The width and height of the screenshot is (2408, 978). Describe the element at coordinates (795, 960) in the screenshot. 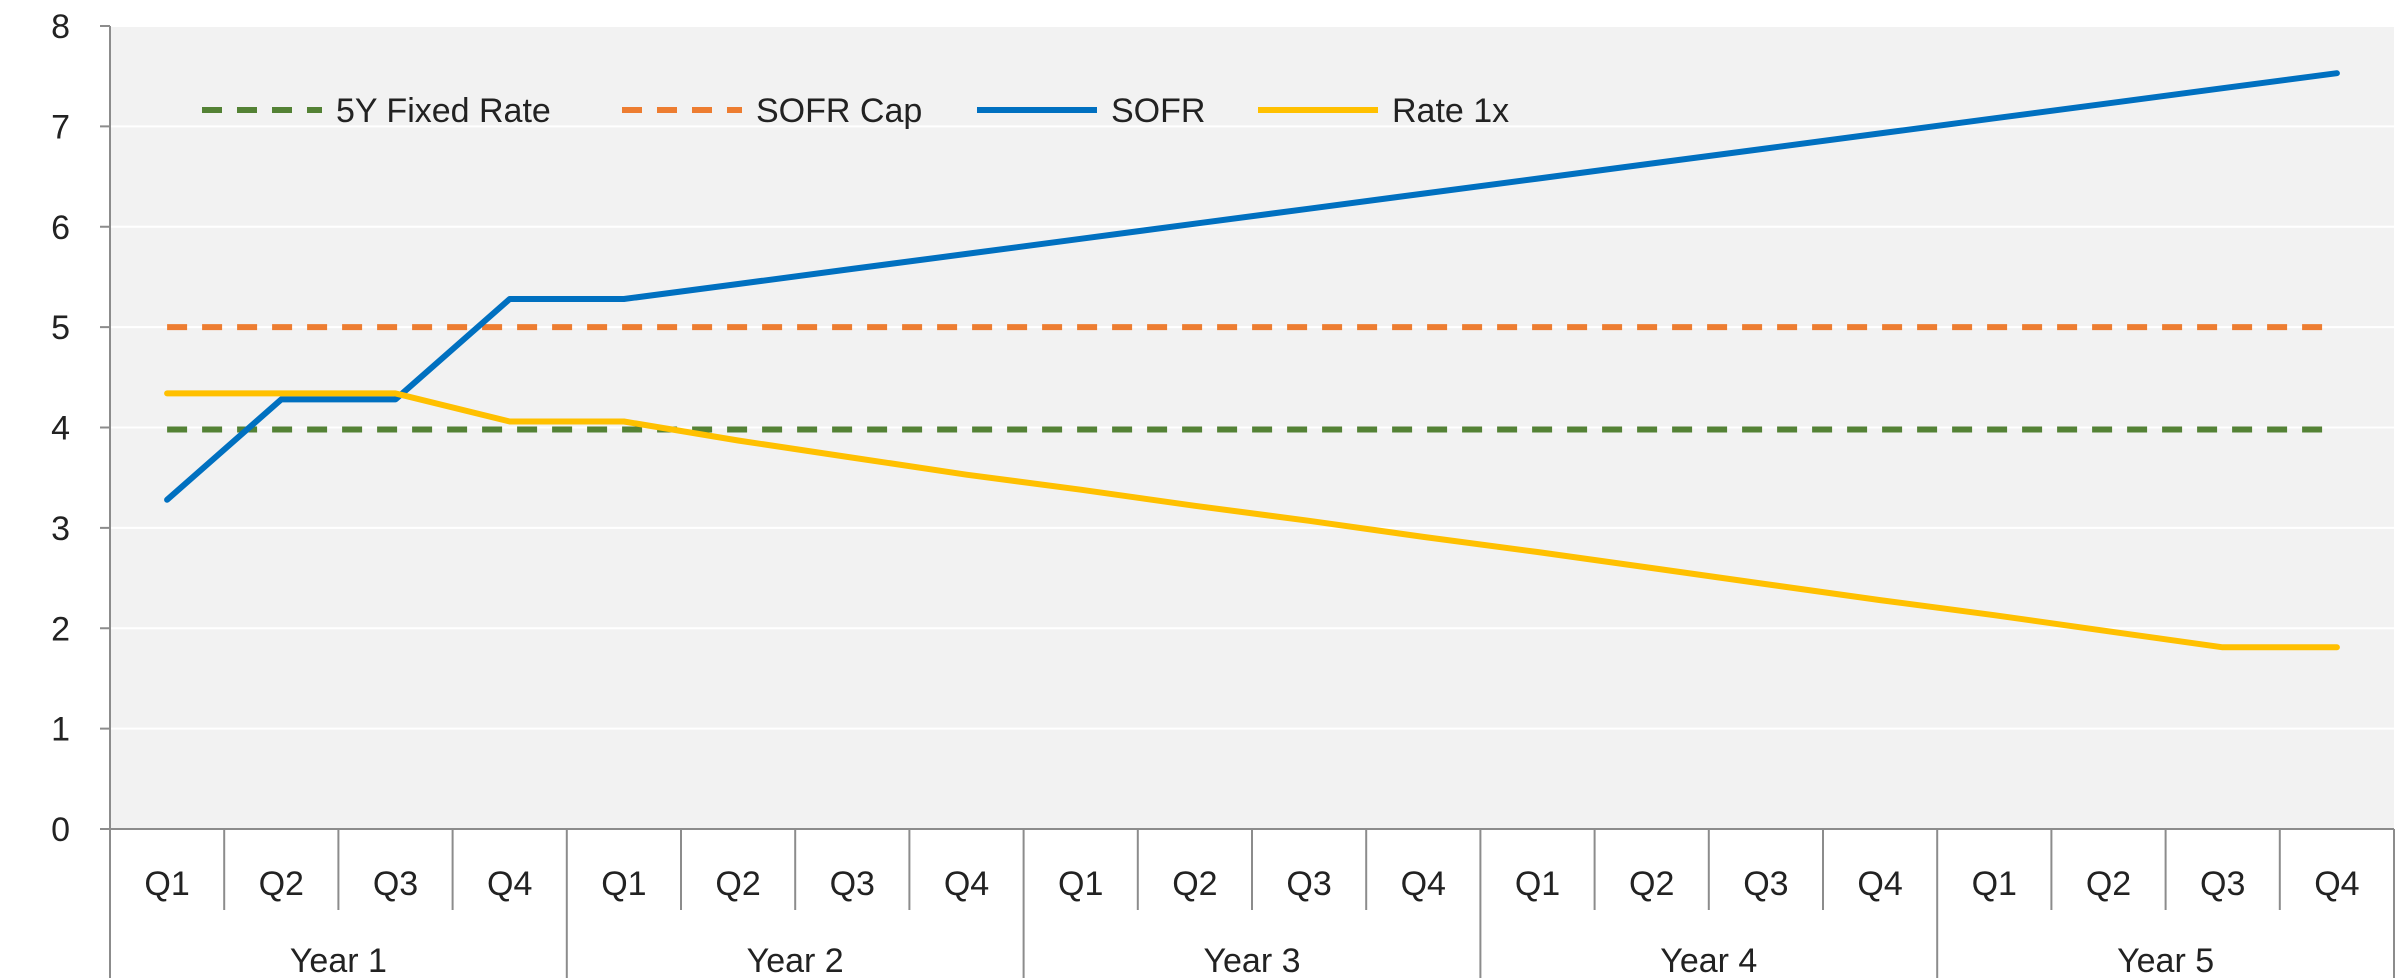

I see `x-group-label: Year 2` at that location.